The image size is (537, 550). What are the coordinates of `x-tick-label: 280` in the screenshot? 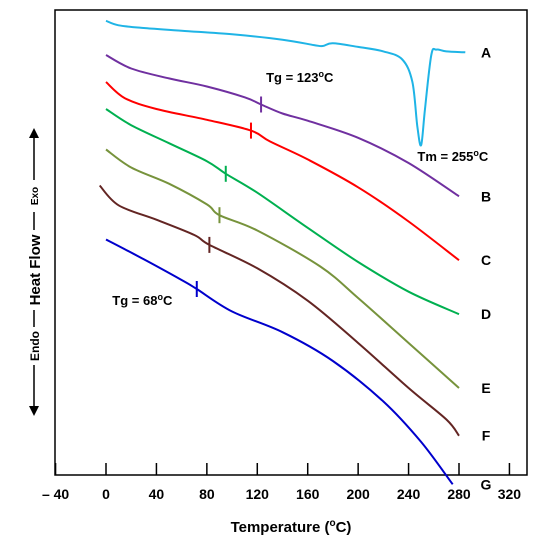 It's located at (459, 494).